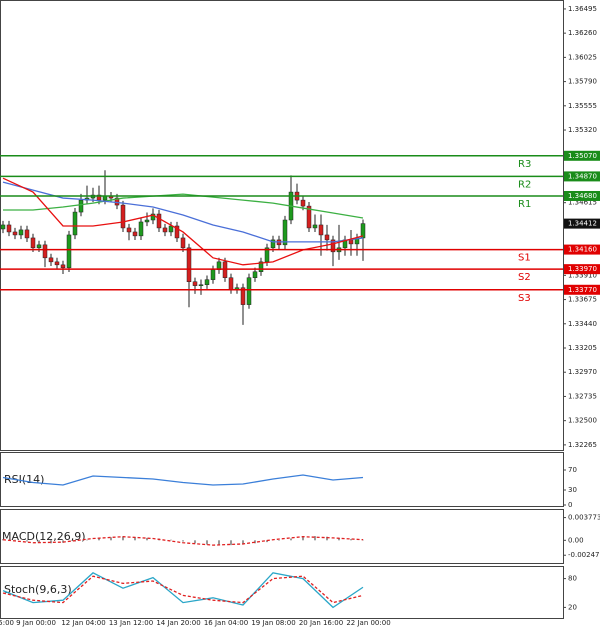  Describe the element at coordinates (38, 589) in the screenshot. I see `stoch-title: Stoch(9,6,3)` at that location.